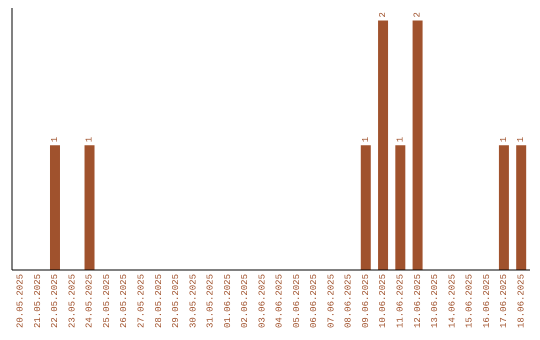 This screenshot has width=540, height=340. I want to click on x-tick-label: 03.06.2025, so click(262, 301).